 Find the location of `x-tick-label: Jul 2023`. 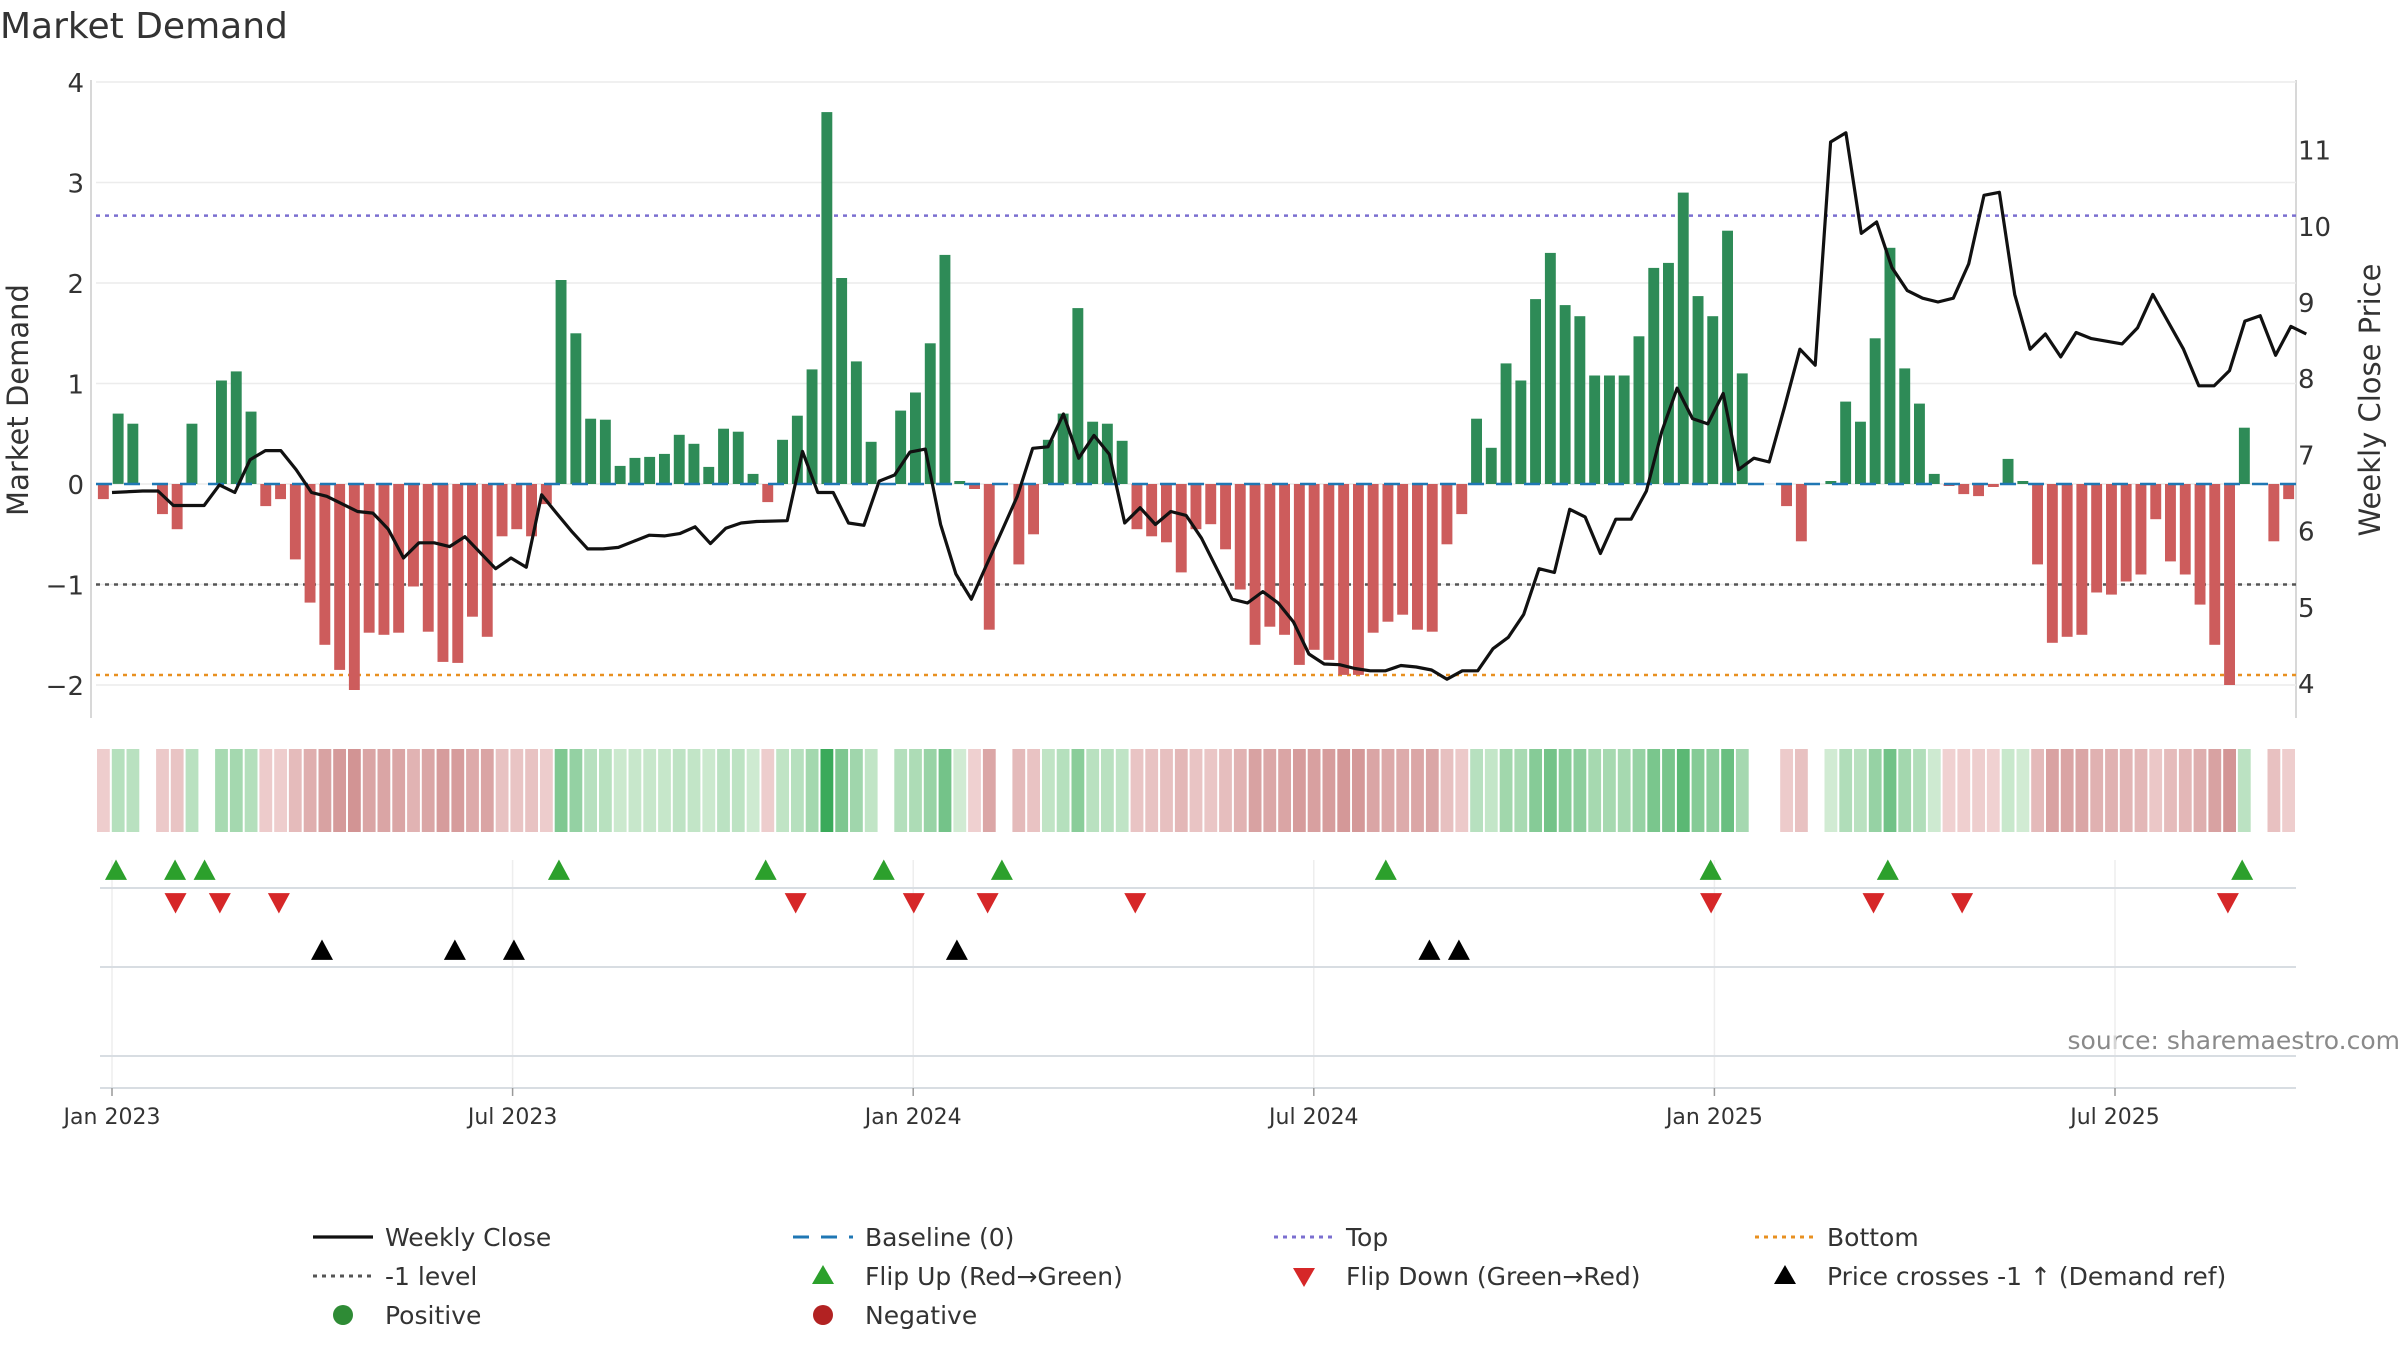

x-tick-label: Jul 2023 is located at coordinates (512, 1117).